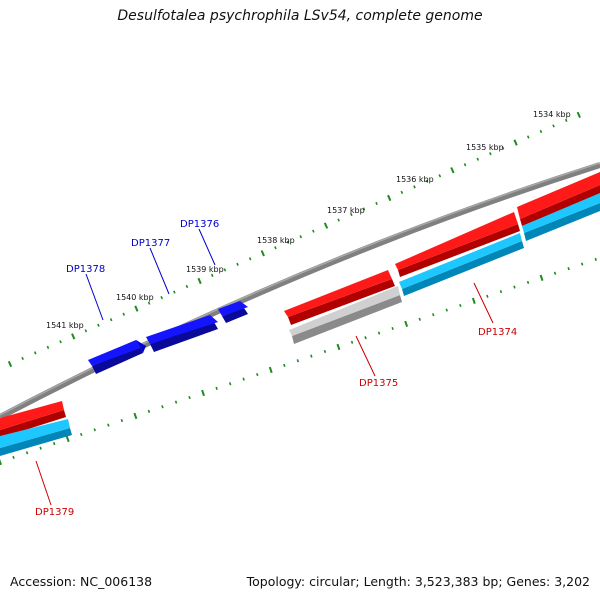 The width and height of the screenshot is (600, 600). I want to click on gene-DP1374, so click(457, 244).